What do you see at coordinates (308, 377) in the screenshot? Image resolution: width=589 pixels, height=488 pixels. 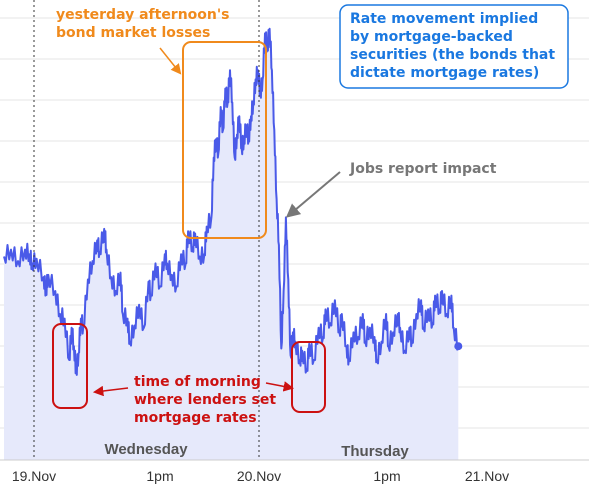 I see `red-highlight-box-thursday` at bounding box center [308, 377].